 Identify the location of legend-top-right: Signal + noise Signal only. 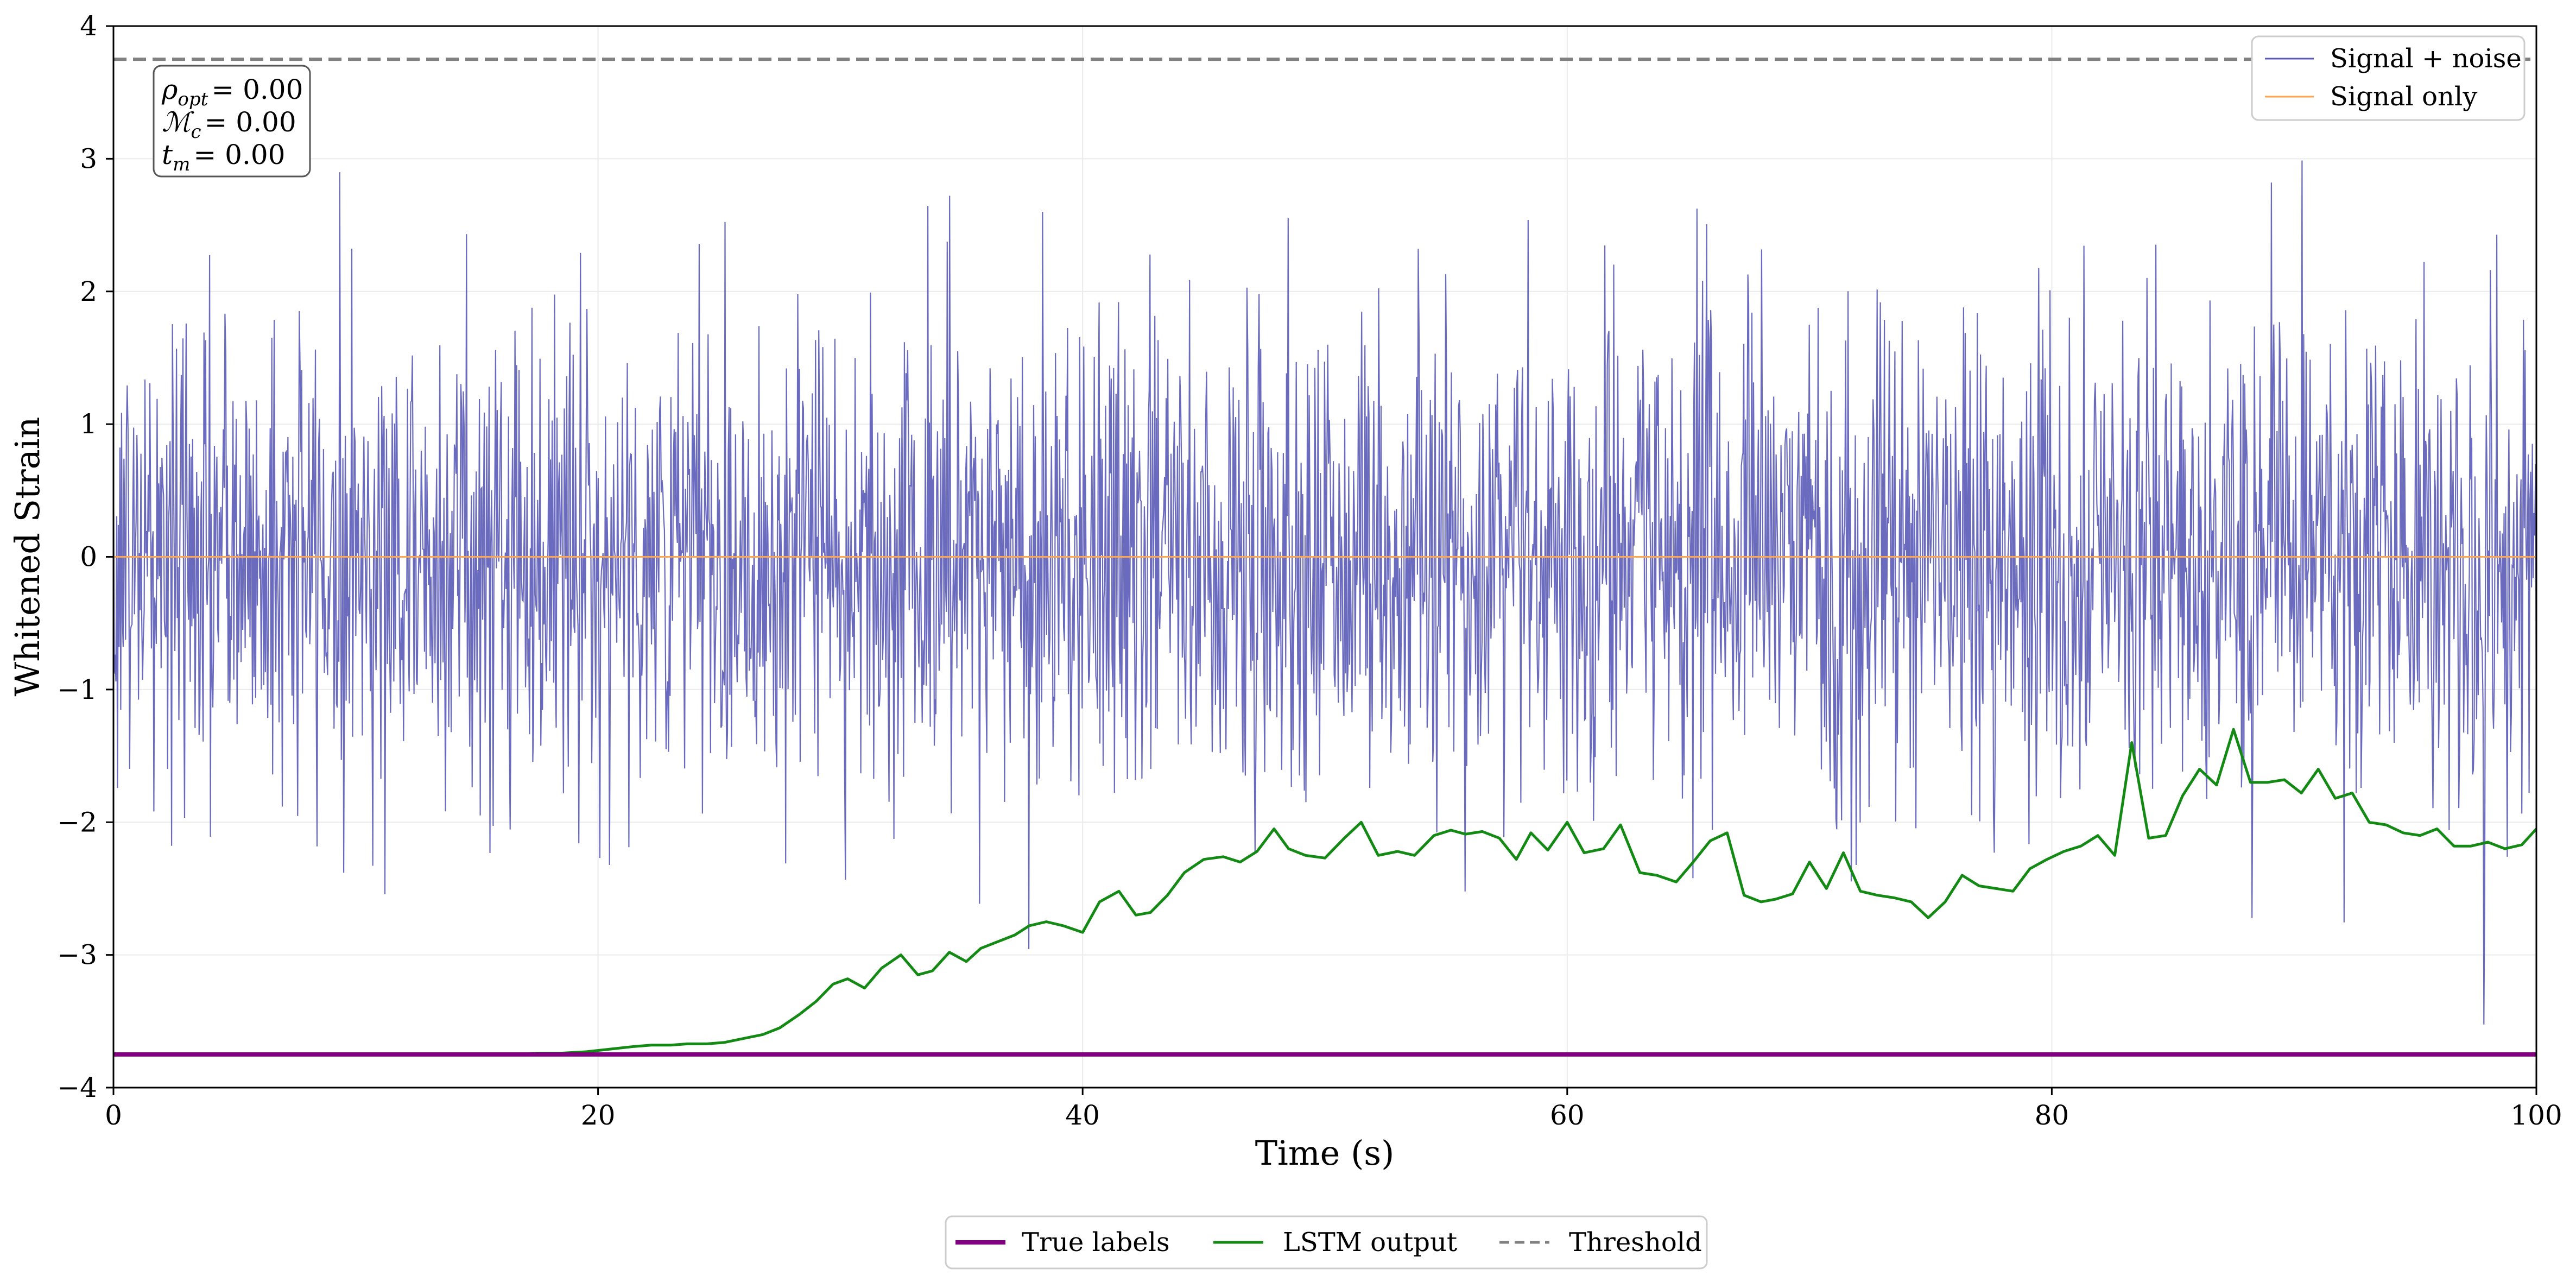
(2388, 78).